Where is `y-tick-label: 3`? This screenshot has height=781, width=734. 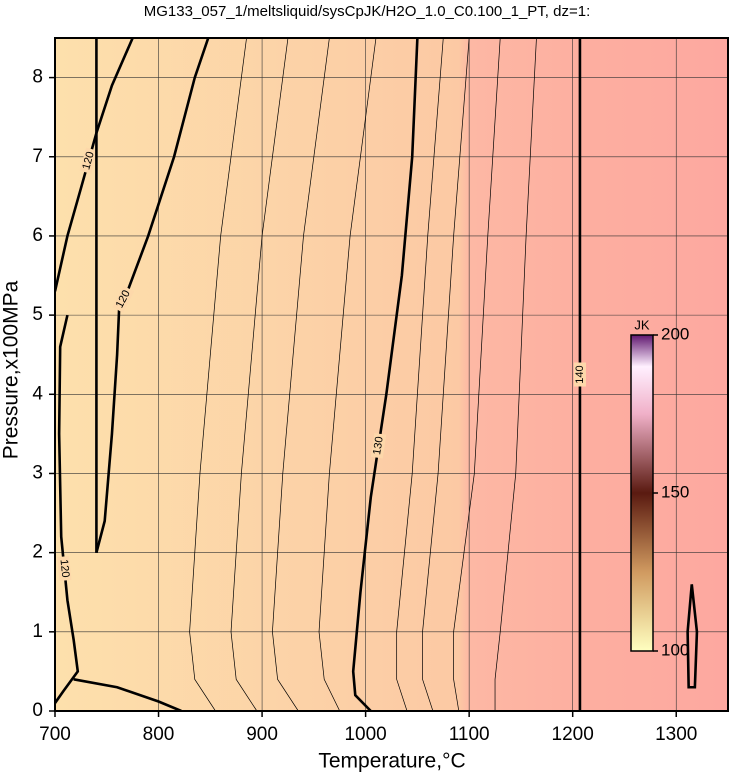 y-tick-label: 3 is located at coordinates (37, 472).